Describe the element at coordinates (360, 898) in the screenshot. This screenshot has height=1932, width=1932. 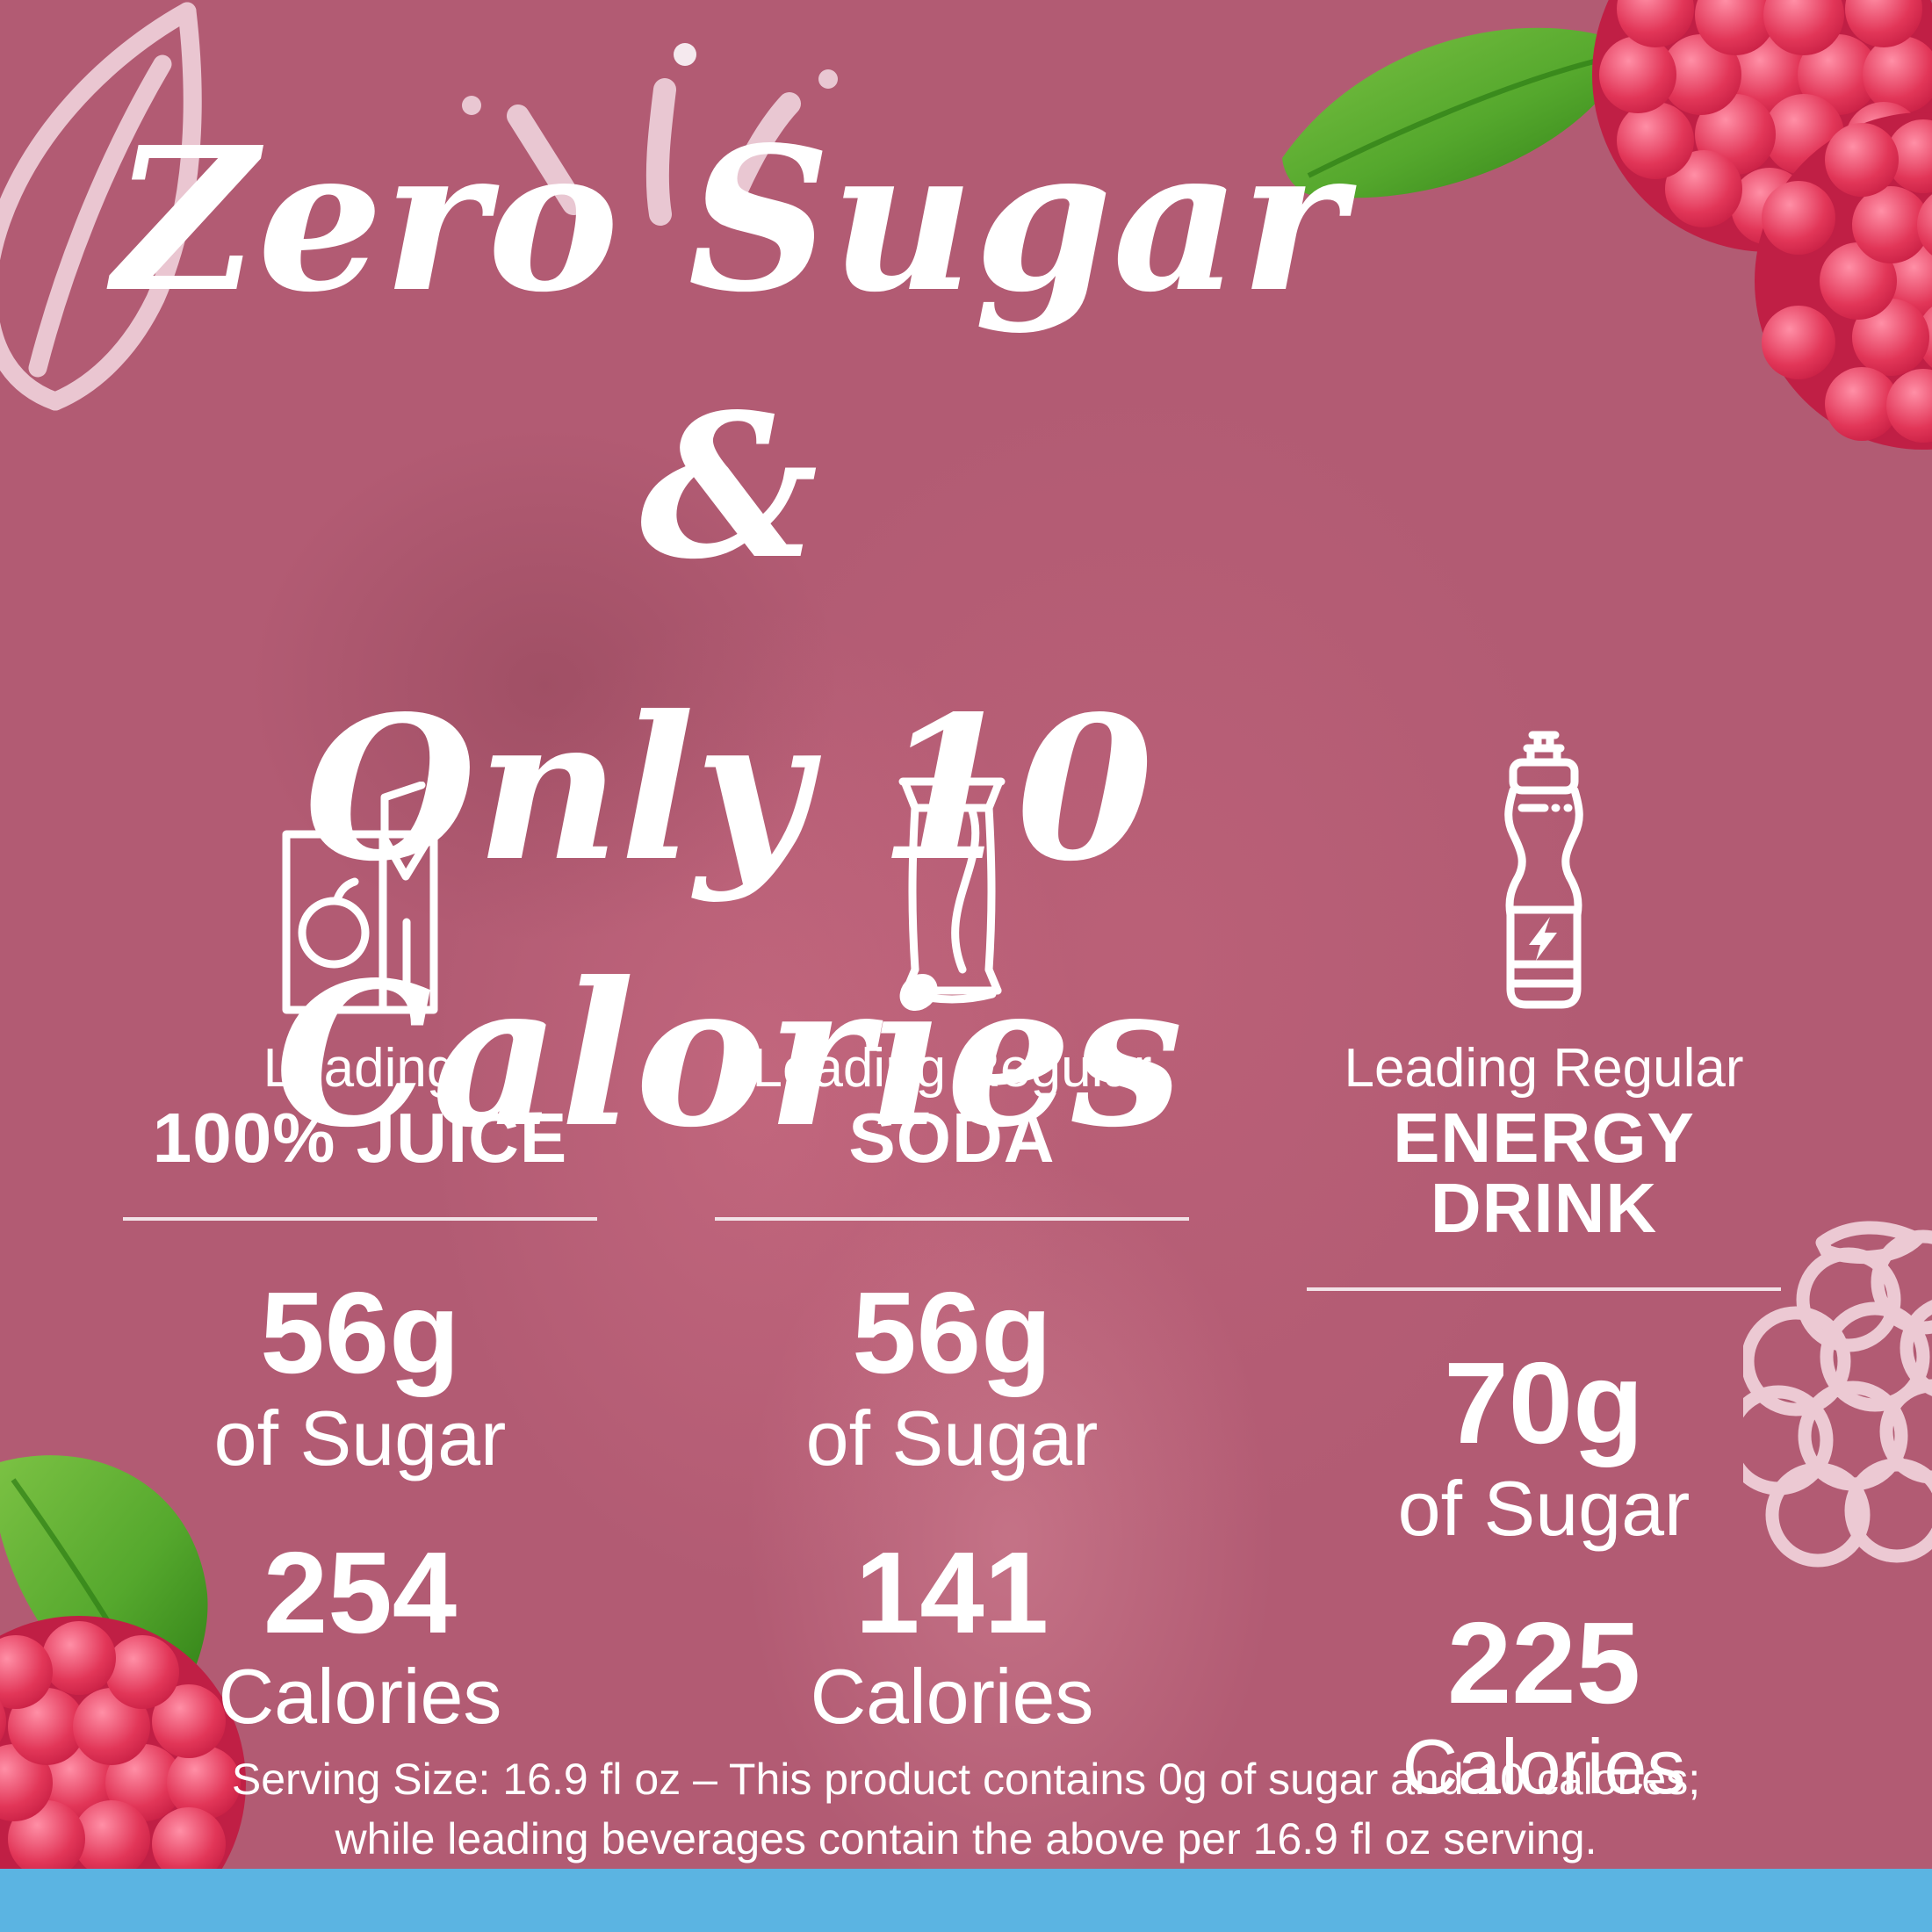
I see `juice-box-icon` at that location.